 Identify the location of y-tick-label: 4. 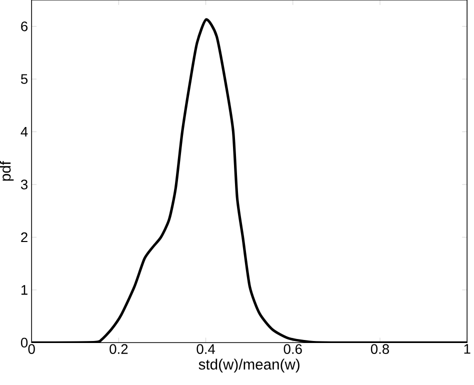
(24, 131).